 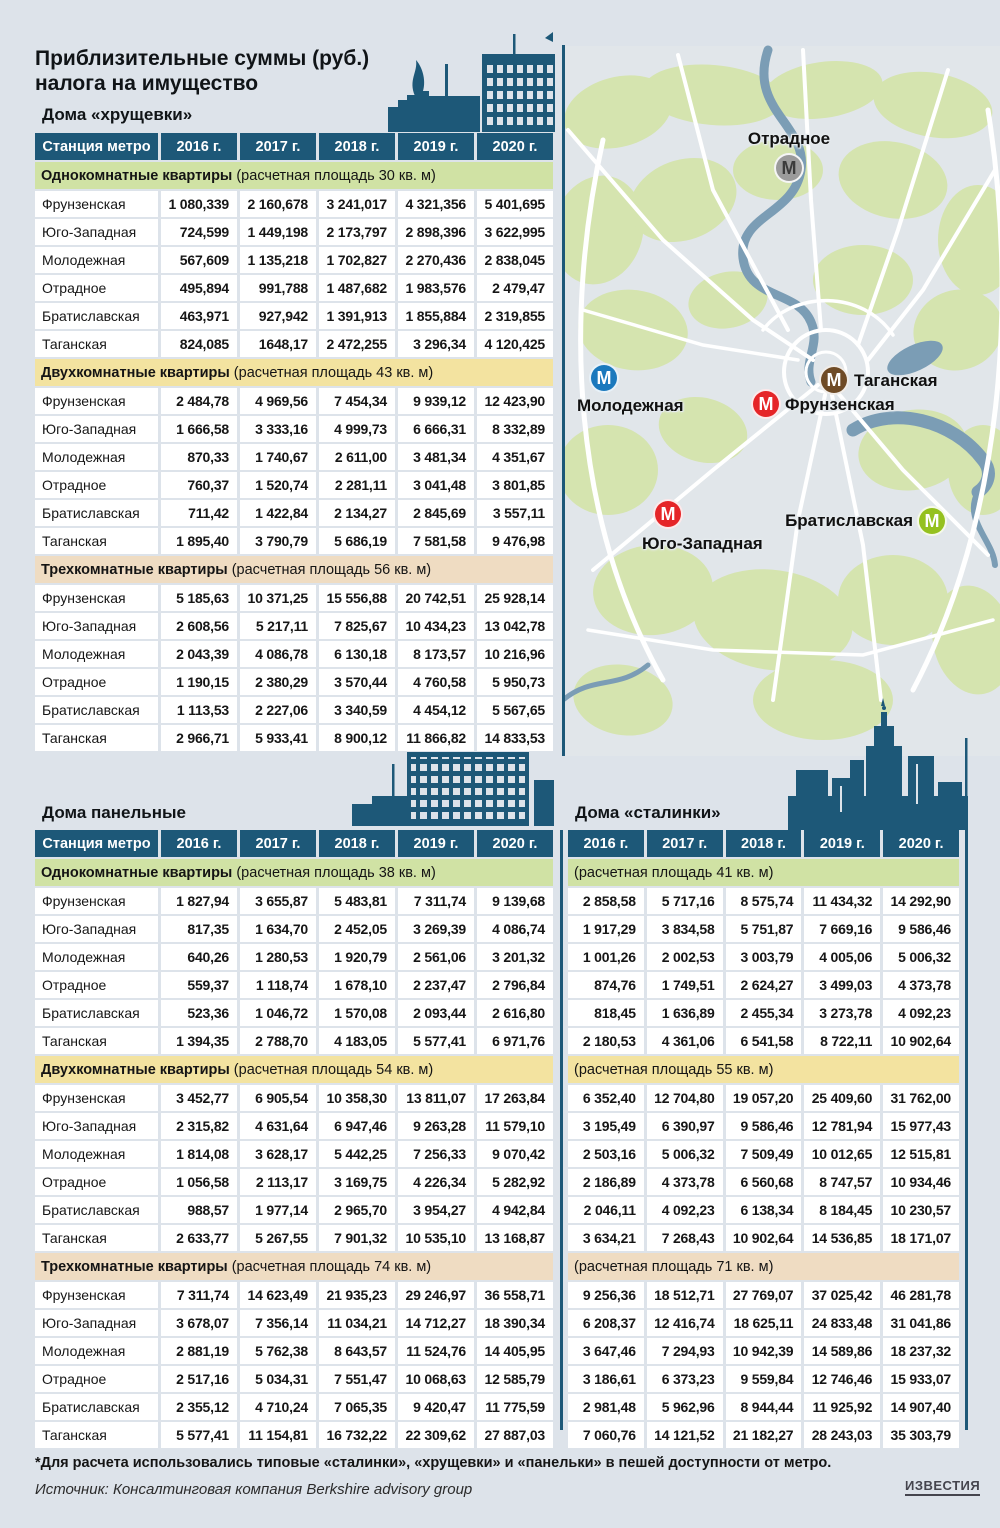 What do you see at coordinates (199, 985) in the screenshot?
I see `value-cell: 559,37` at bounding box center [199, 985].